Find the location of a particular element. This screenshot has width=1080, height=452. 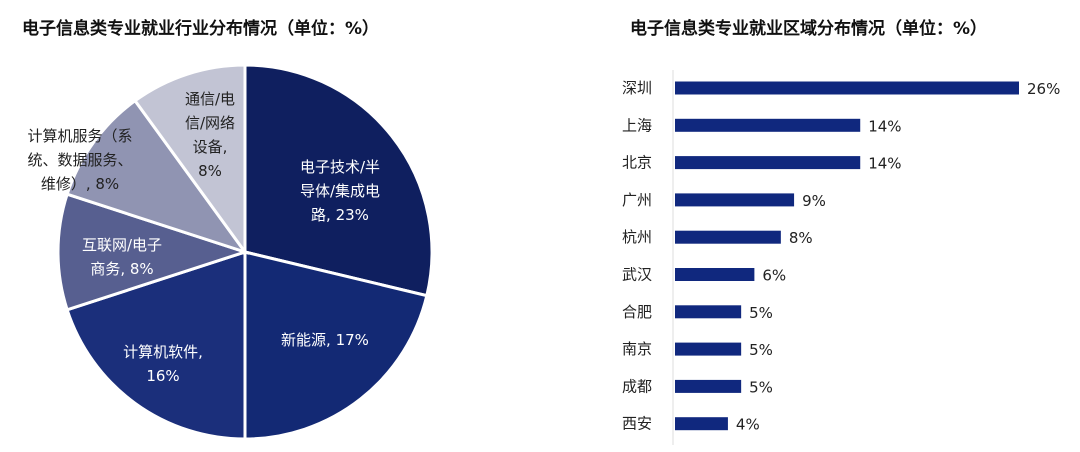

bar-category-label: 上海 is located at coordinates (637, 125).